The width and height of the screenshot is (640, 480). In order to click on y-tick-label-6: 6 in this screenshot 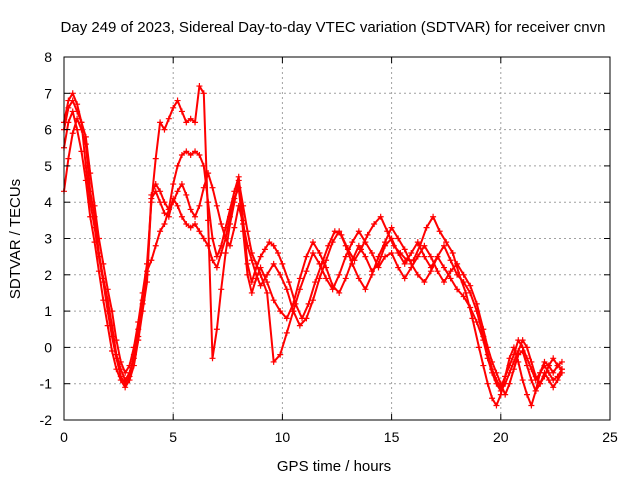, I will do `click(48, 130)`.